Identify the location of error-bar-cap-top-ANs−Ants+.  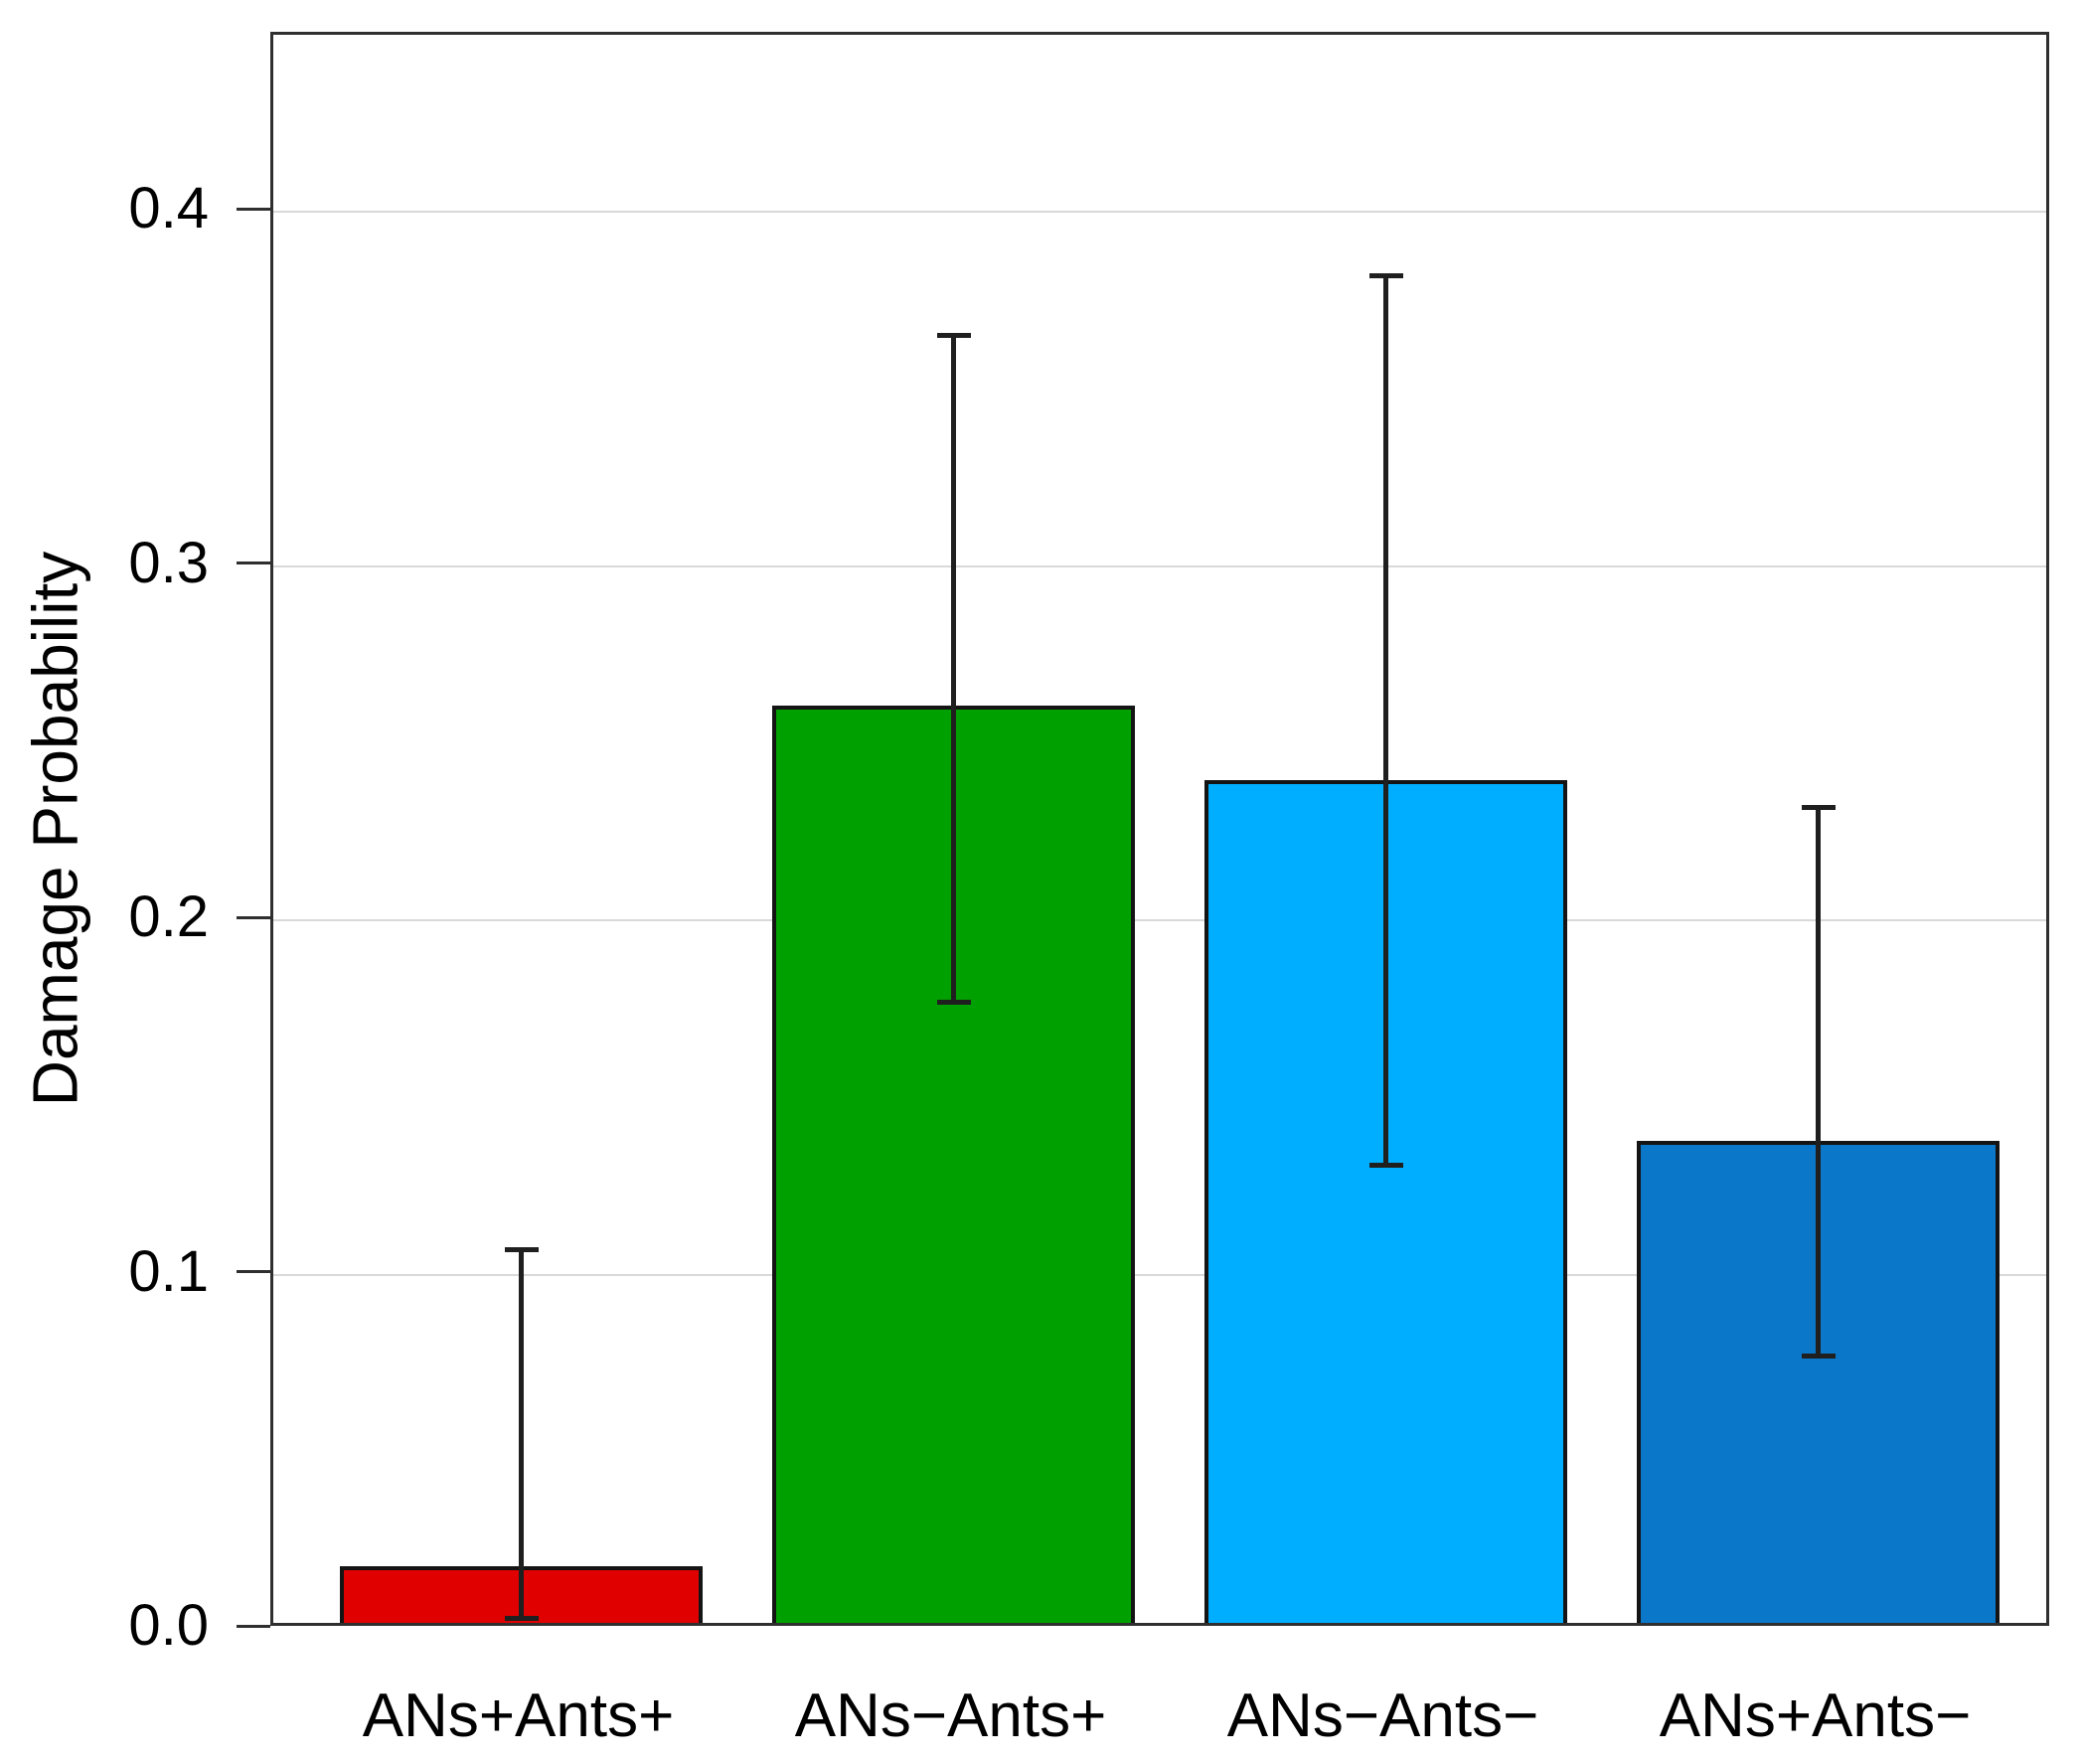
(954, 336).